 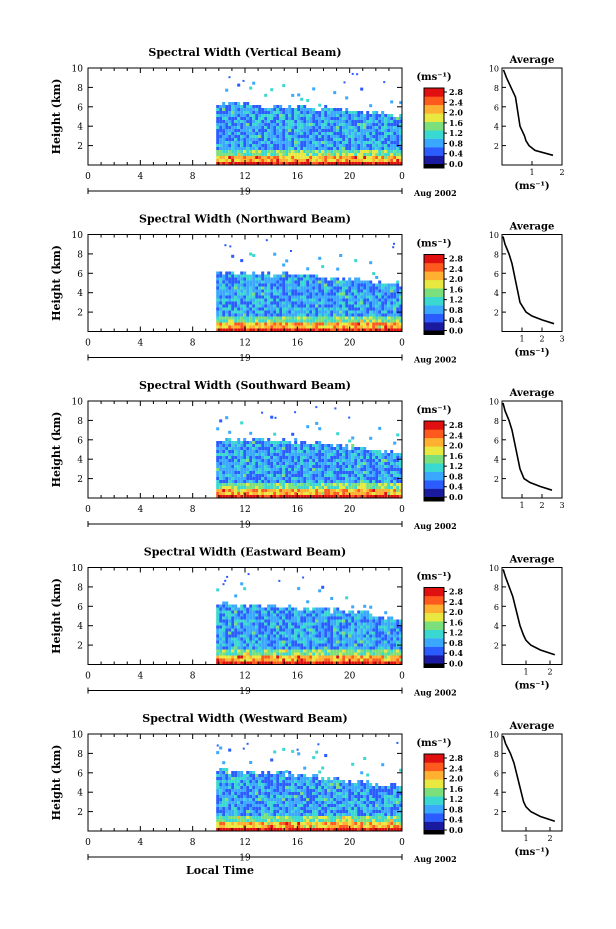 What do you see at coordinates (140, 510) in the screenshot?
I see `x-tick-label: 4` at bounding box center [140, 510].